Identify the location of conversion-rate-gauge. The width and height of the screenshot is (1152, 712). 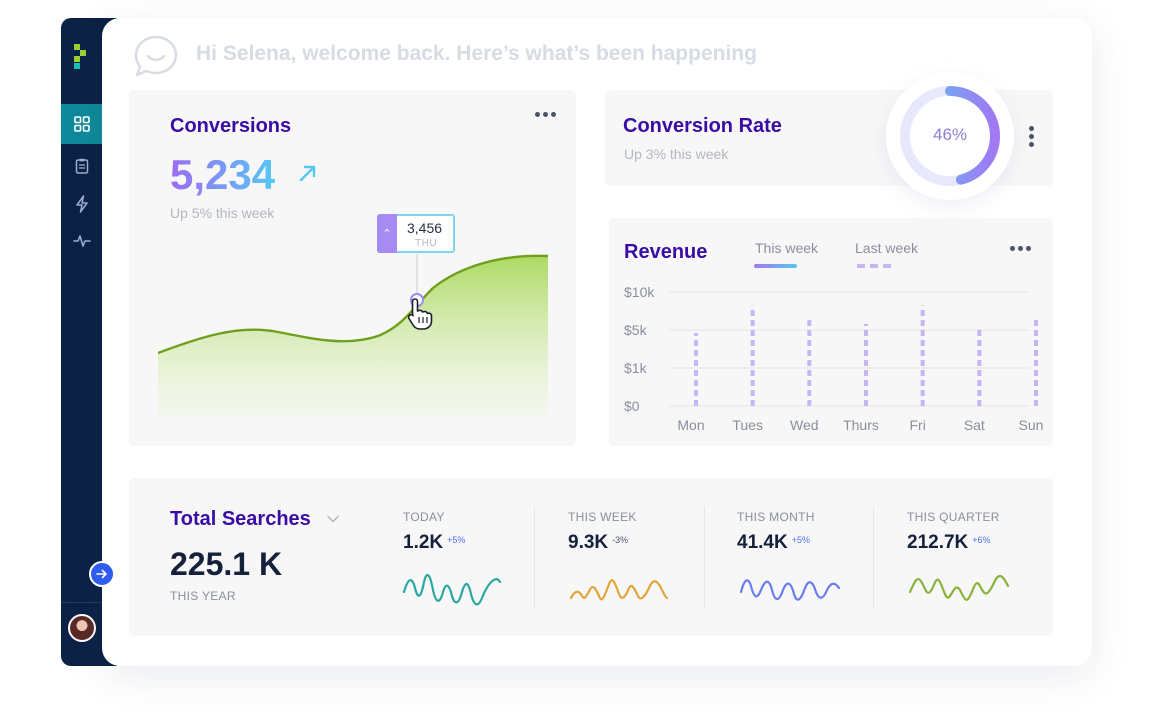
(950, 136).